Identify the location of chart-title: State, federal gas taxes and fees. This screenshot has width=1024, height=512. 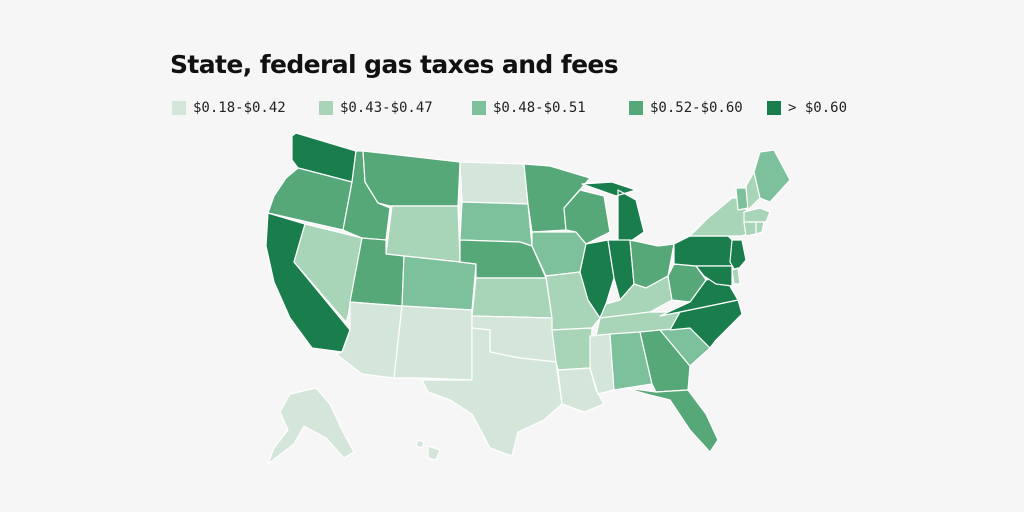
(394, 64).